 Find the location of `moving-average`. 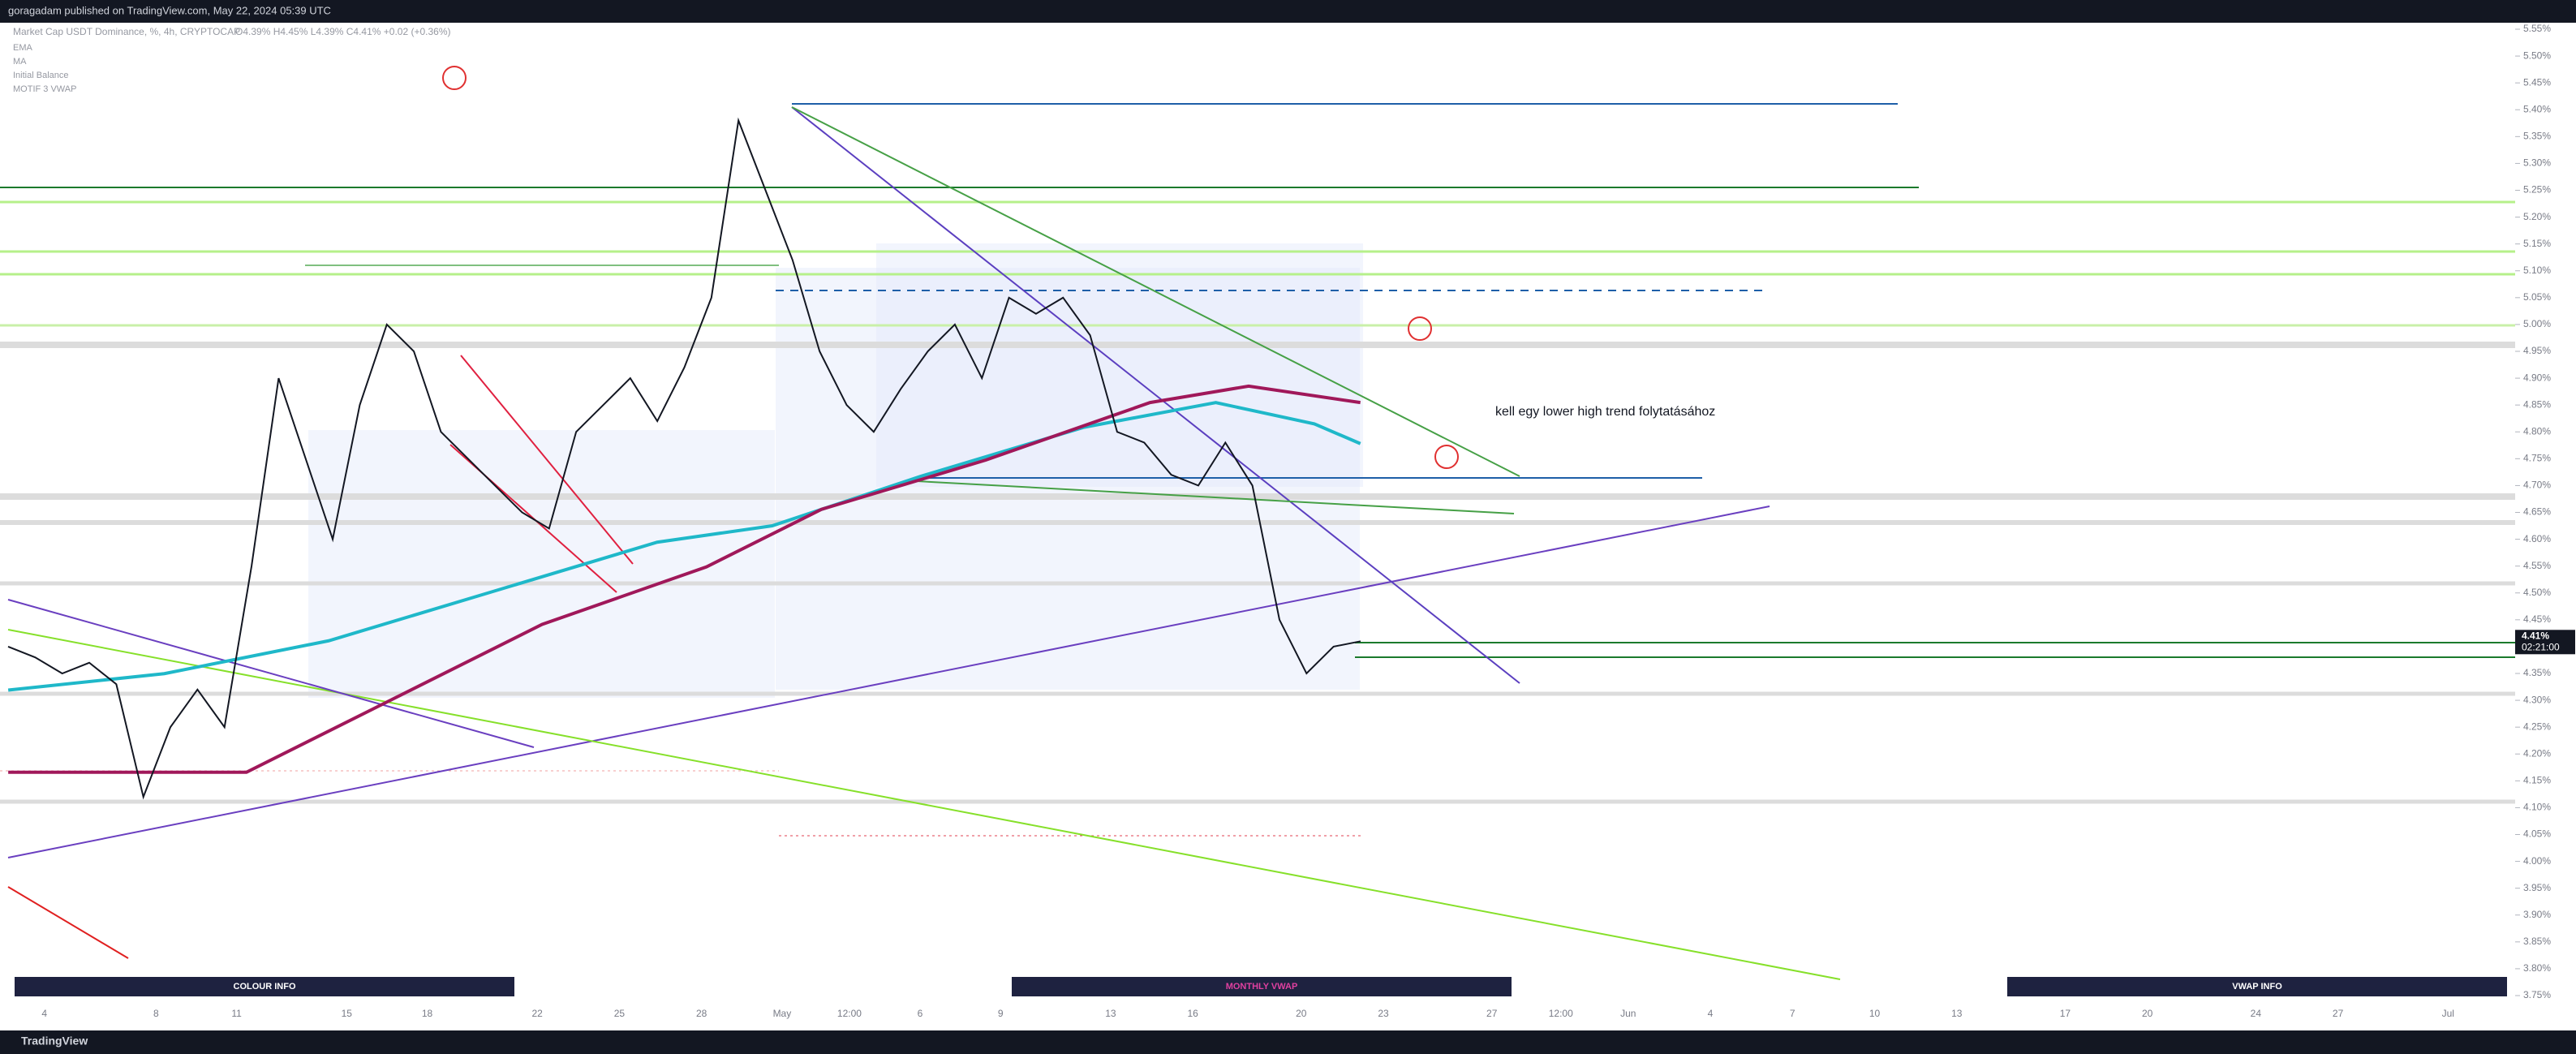

moving-average is located at coordinates (684, 546).